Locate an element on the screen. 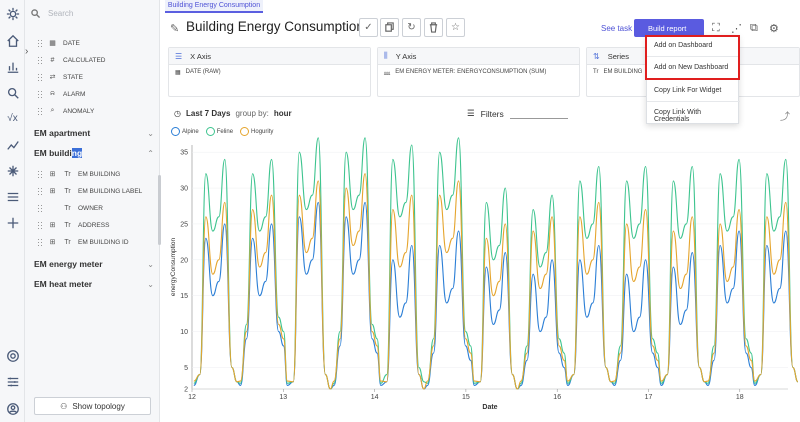 The image size is (800, 422). clock-icon: ◷ is located at coordinates (177, 113).